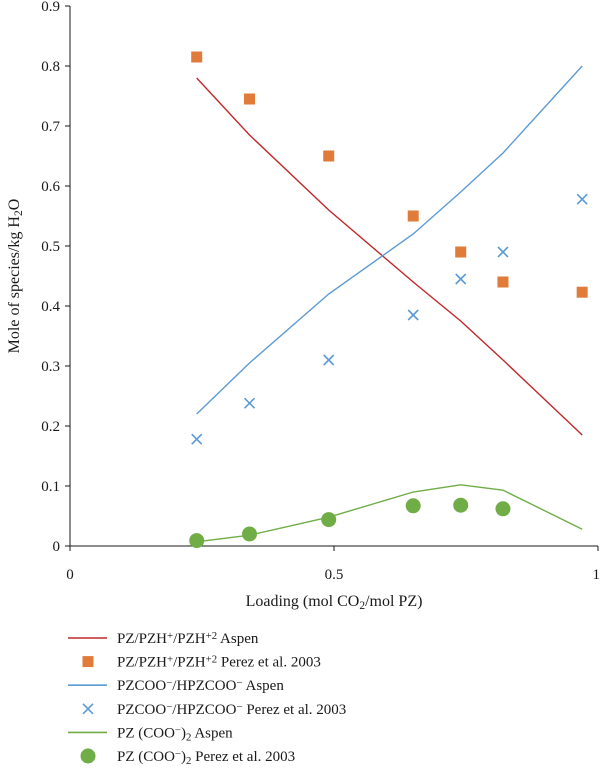  I want to click on y-ticks: 0 0.1 0.2 0.3 0.4 0.5 0.6 0.7 0.8 0.9, so click(55, 277).